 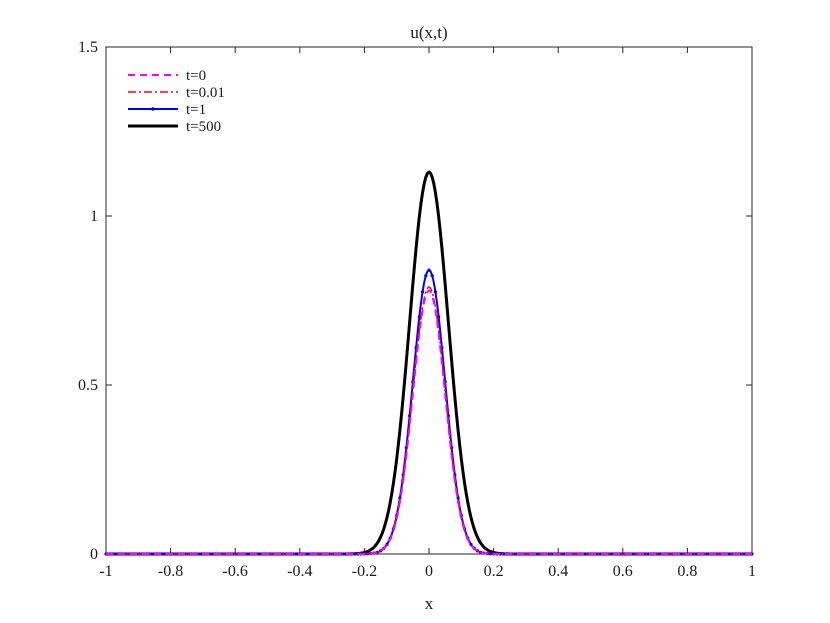 I want to click on legend-label: t=0.01, so click(x=205, y=93).